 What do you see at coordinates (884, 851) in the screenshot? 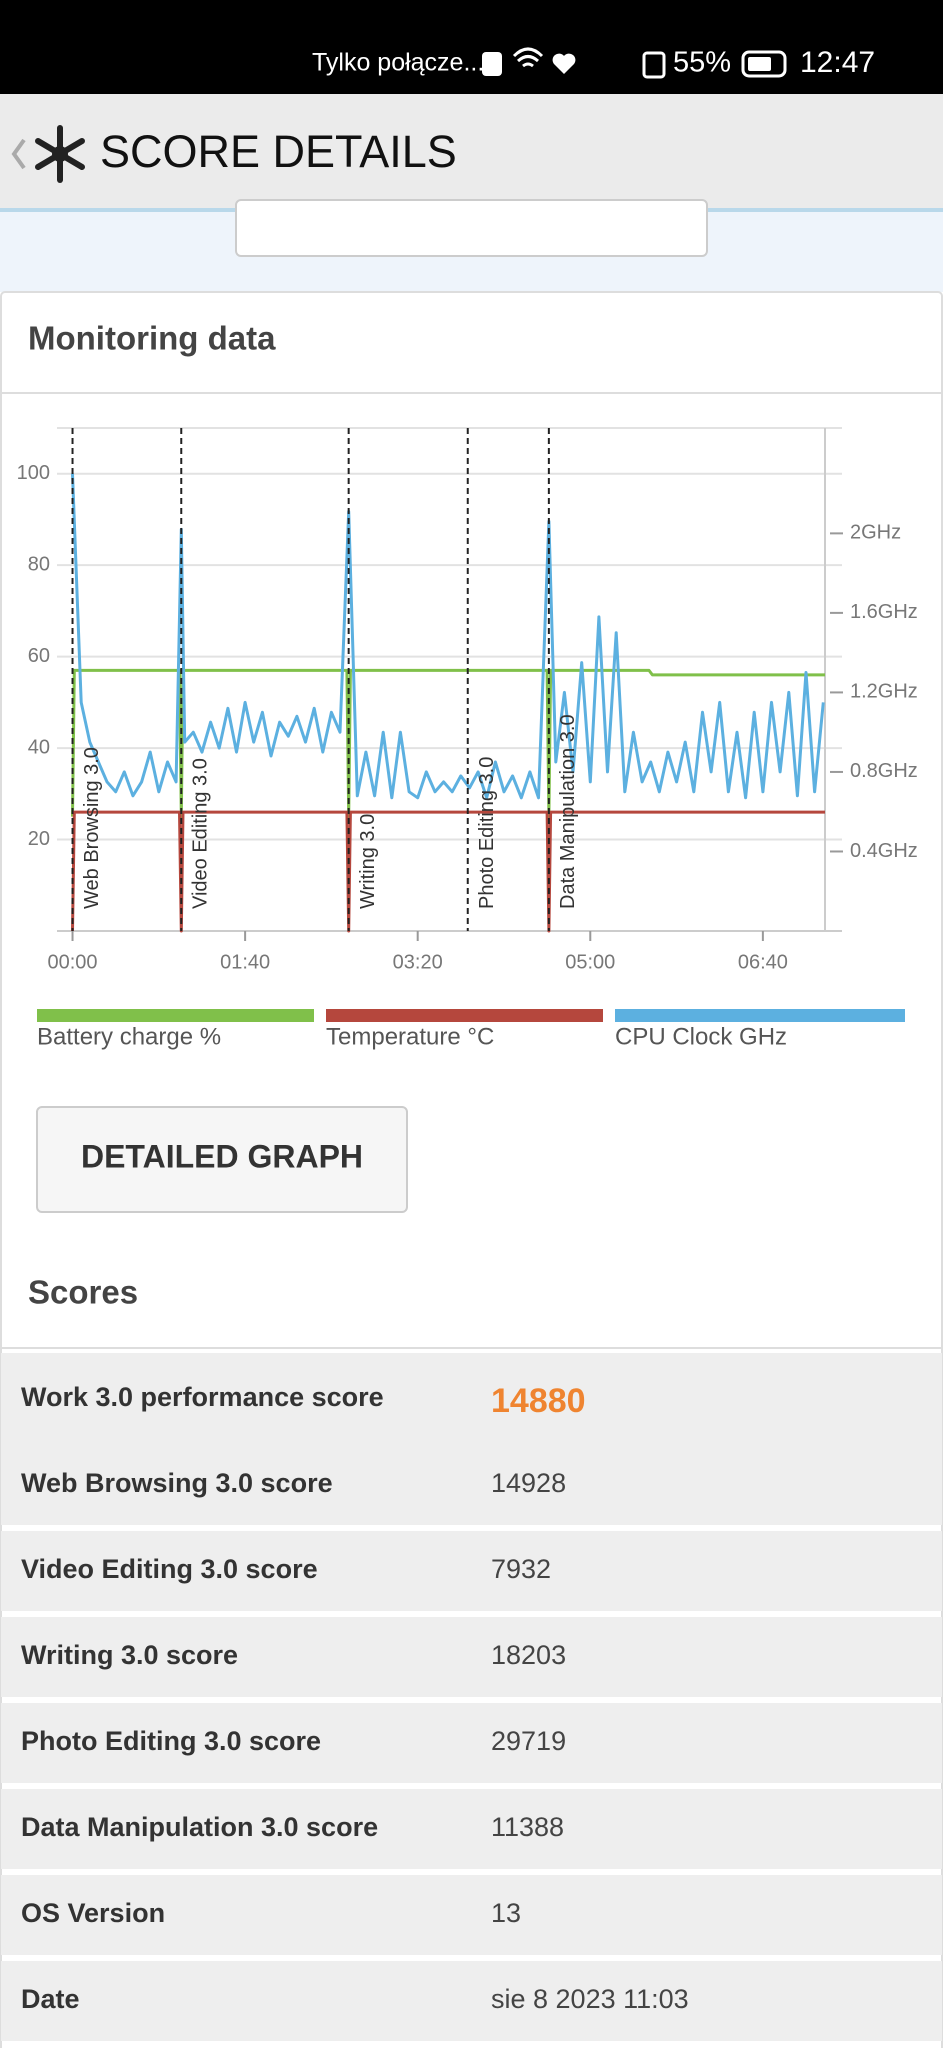
I see `y2-tick-label: 0.4GHz` at bounding box center [884, 851].